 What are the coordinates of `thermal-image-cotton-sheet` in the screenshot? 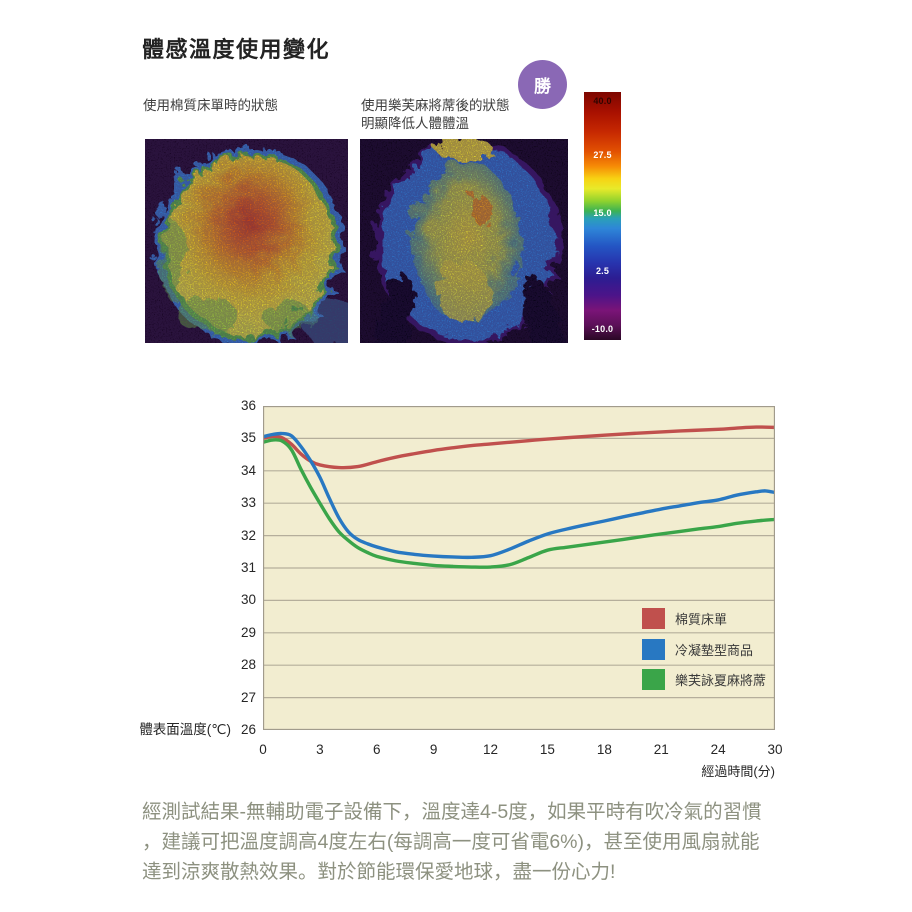 It's located at (246, 241).